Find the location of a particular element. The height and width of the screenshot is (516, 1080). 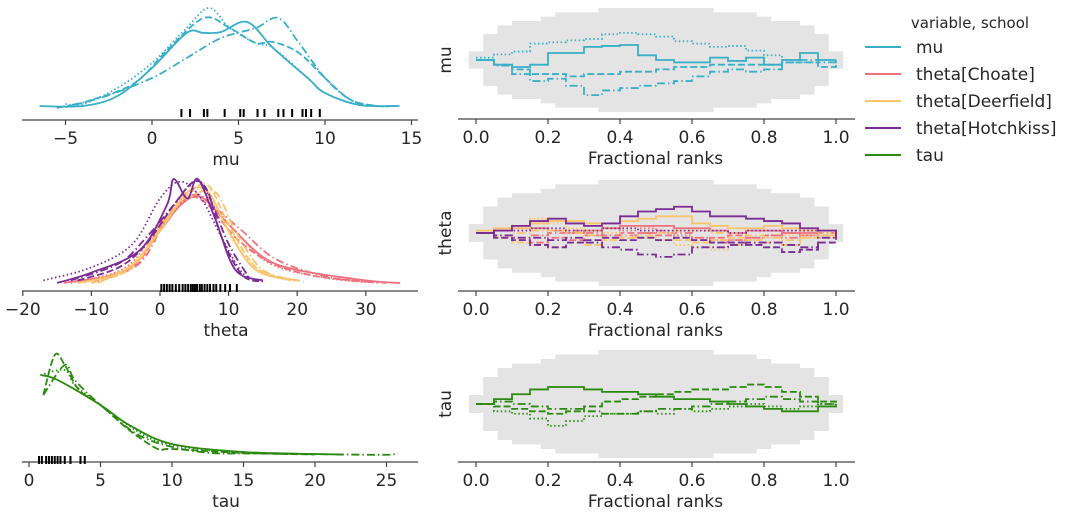

rank-x-axis: 0.0 0.2 0.4 0.6 0.8 1.0 Fractional ranks mu is located at coordinates (645, 107).